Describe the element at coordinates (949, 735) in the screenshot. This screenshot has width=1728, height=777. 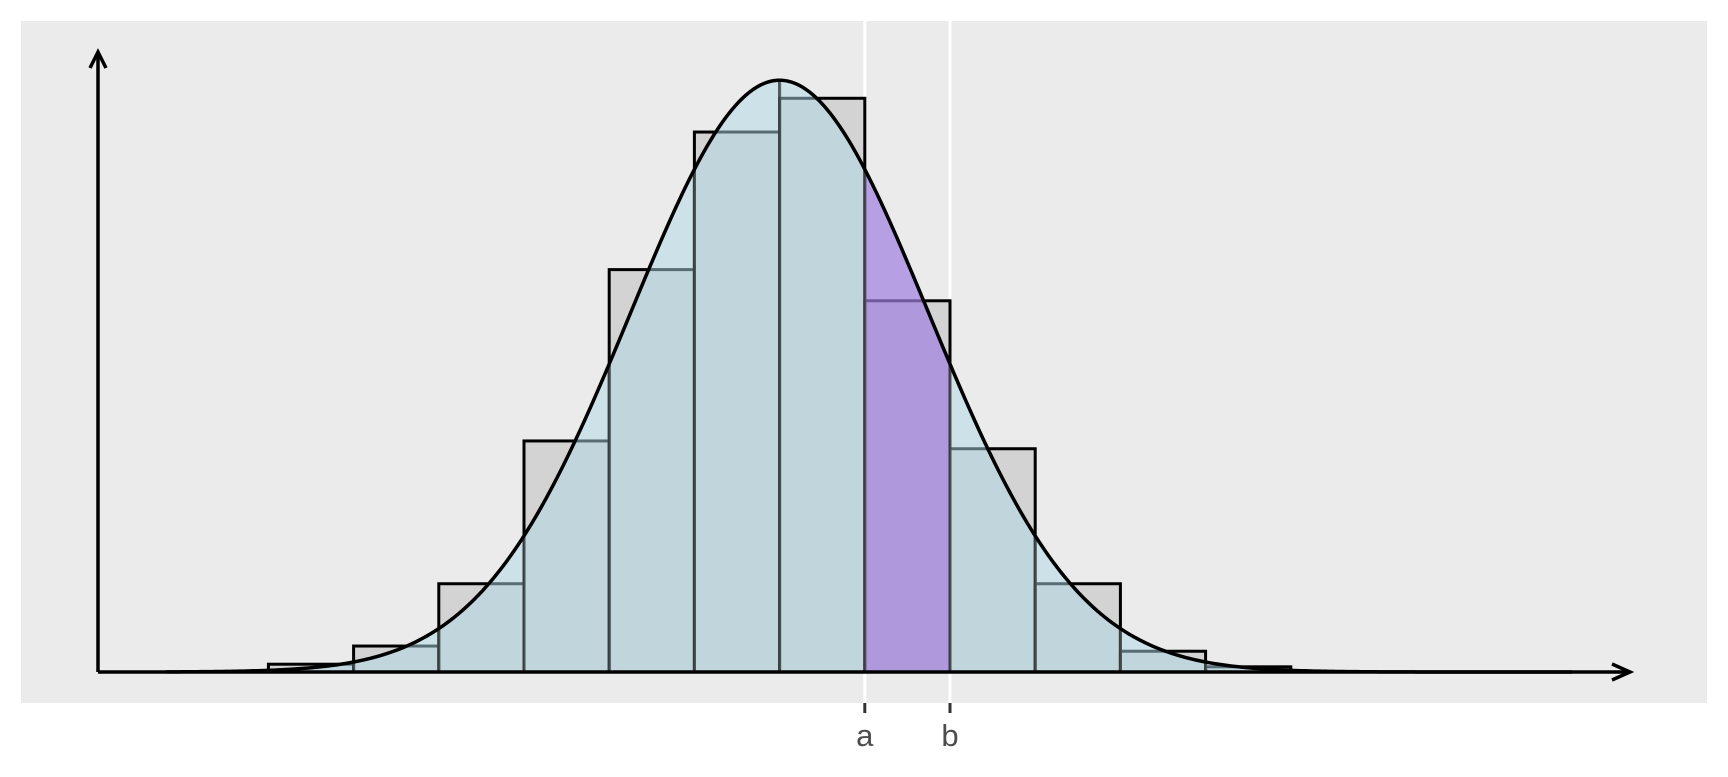
I see `x-tick-label: b` at that location.